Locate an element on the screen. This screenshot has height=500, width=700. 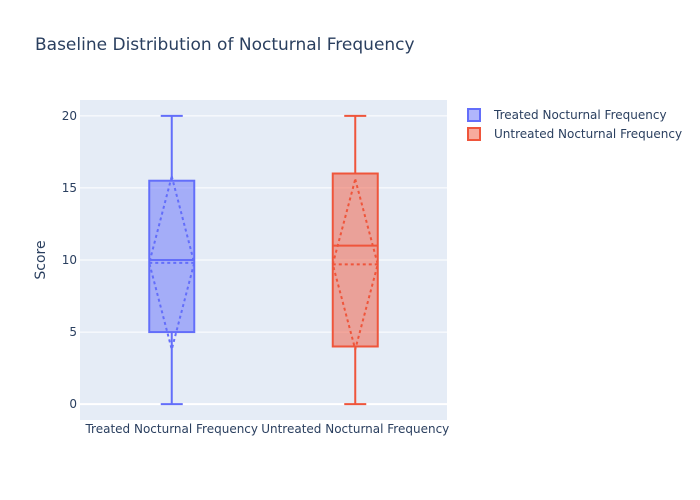
x-tick-label: Treated Nocturnal Frequency is located at coordinates (171, 429).